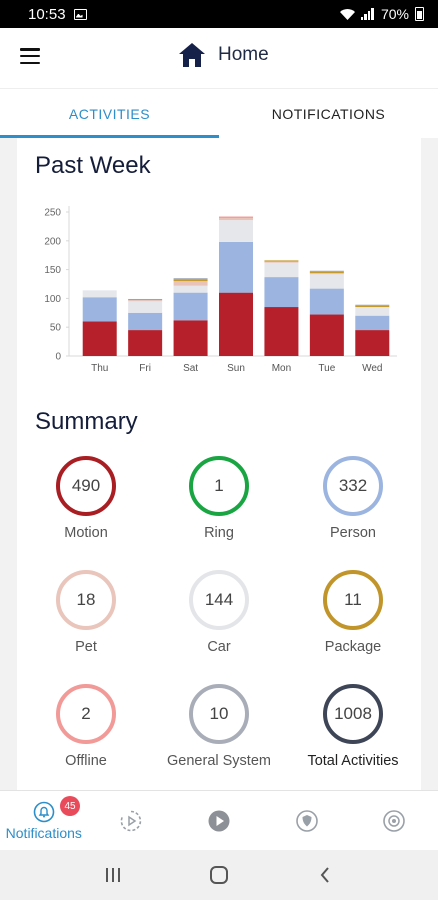 The width and height of the screenshot is (438, 900). I want to click on system-nav-bar, so click(219, 875).